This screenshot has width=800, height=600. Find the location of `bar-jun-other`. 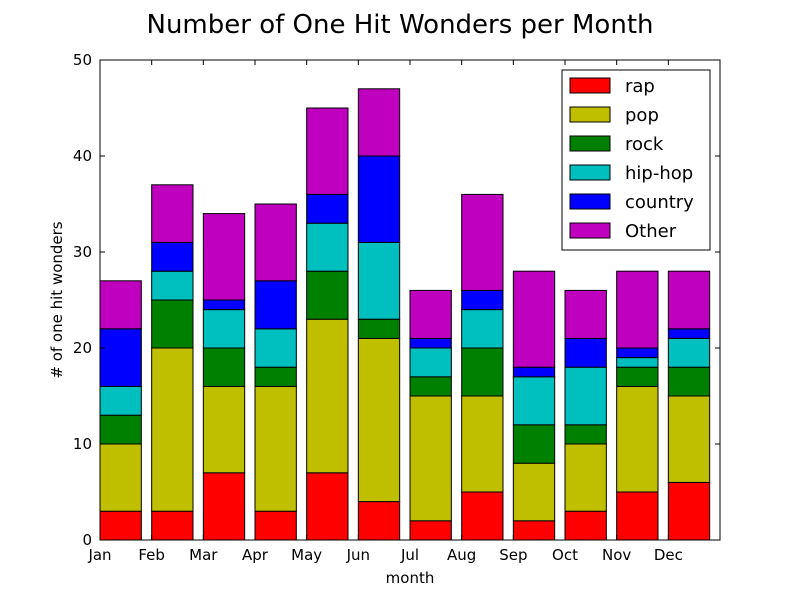

bar-jun-other is located at coordinates (379, 122).